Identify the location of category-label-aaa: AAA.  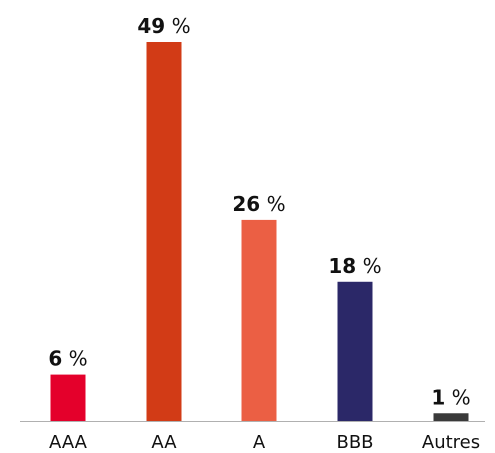
(68, 442).